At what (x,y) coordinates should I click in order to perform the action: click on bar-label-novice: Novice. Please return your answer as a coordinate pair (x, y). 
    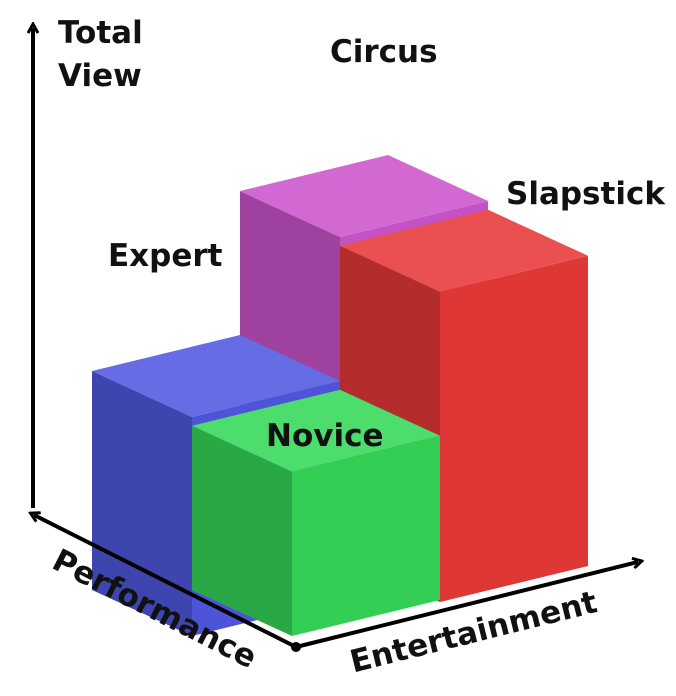
    Looking at the image, I should click on (324, 436).